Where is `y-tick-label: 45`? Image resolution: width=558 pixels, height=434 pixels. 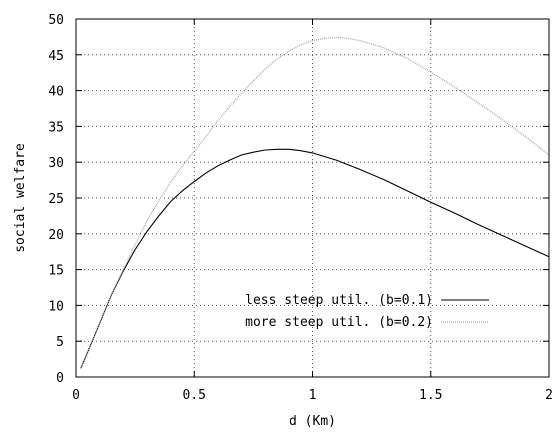
y-tick-label: 45 is located at coordinates (56, 56).